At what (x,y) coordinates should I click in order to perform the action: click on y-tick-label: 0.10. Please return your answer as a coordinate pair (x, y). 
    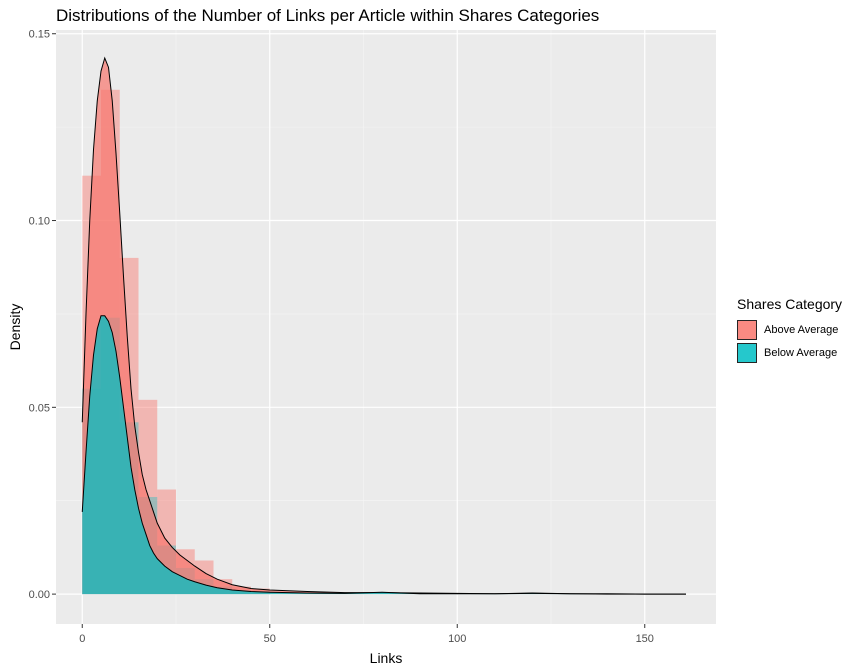
    Looking at the image, I should click on (39, 222).